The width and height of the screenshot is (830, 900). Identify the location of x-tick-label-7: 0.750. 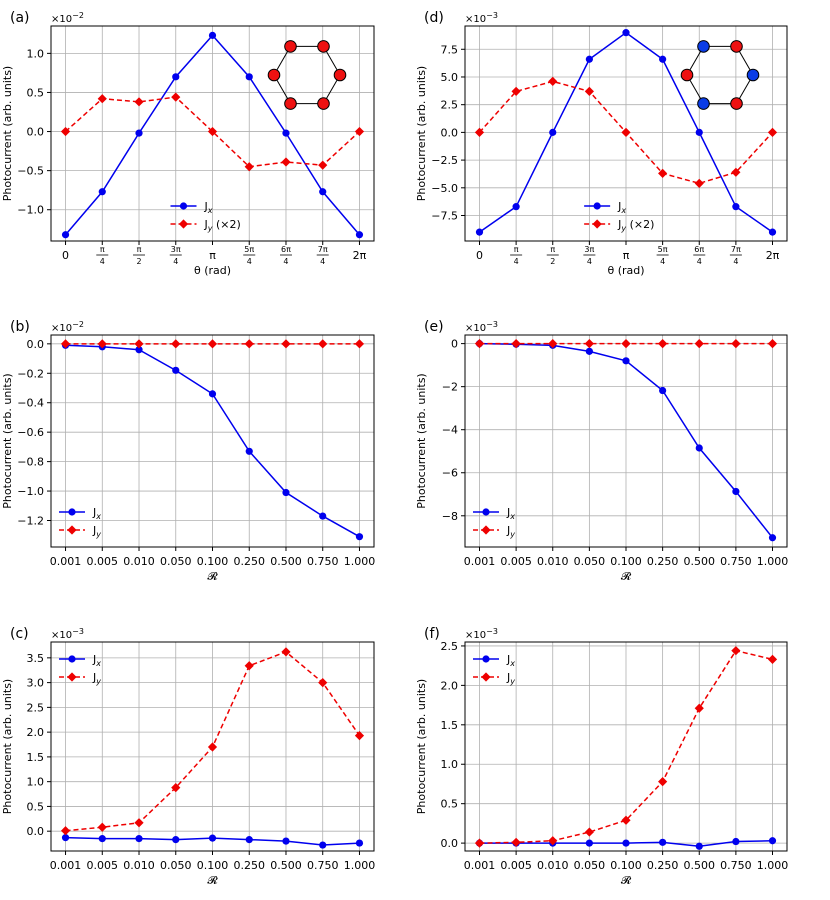
(736, 865).